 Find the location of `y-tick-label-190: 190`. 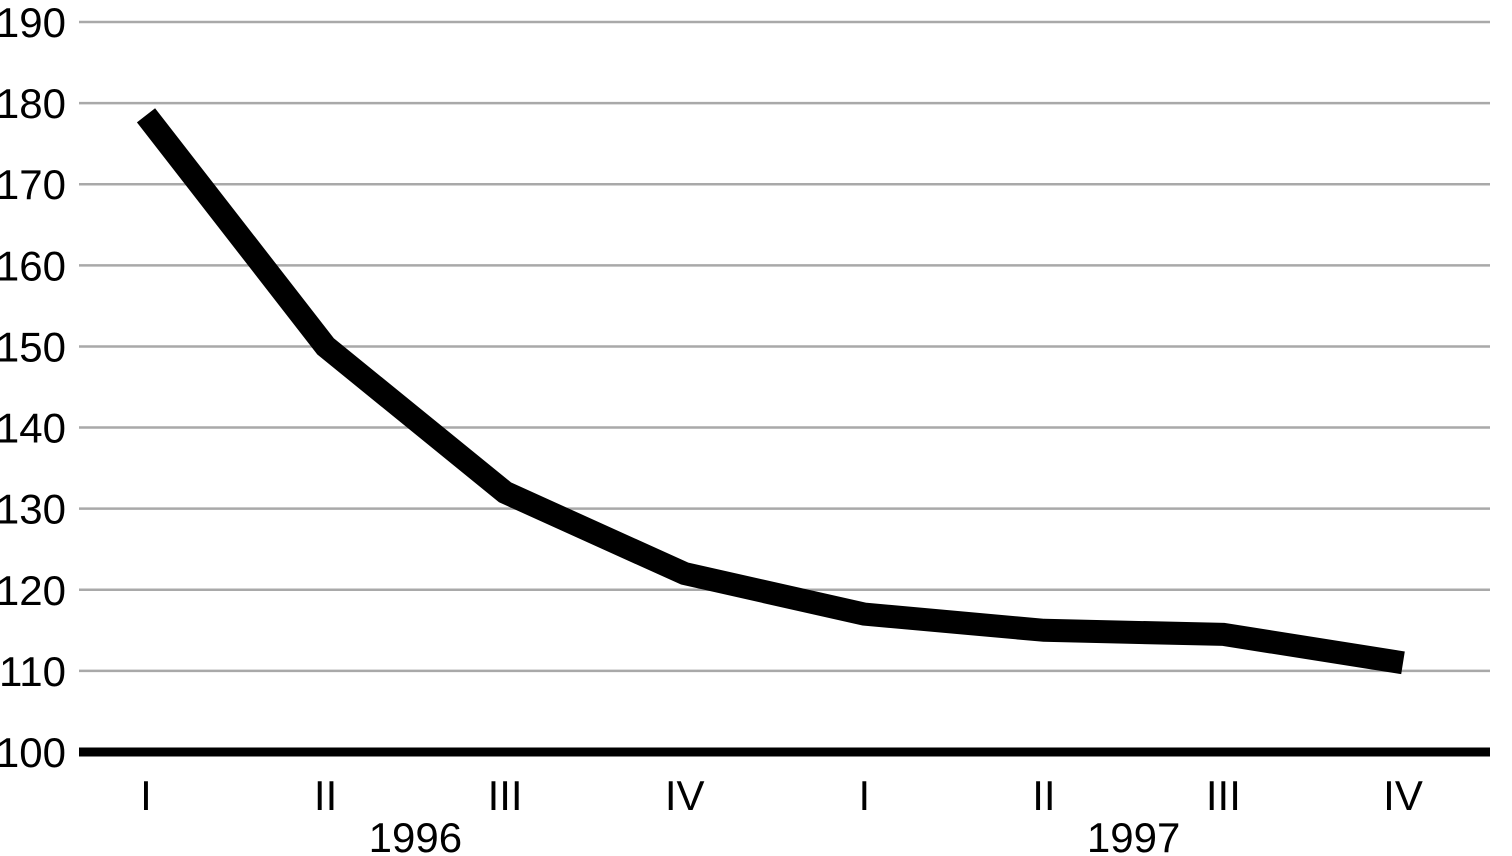

y-tick-label-190: 190 is located at coordinates (33, 23).